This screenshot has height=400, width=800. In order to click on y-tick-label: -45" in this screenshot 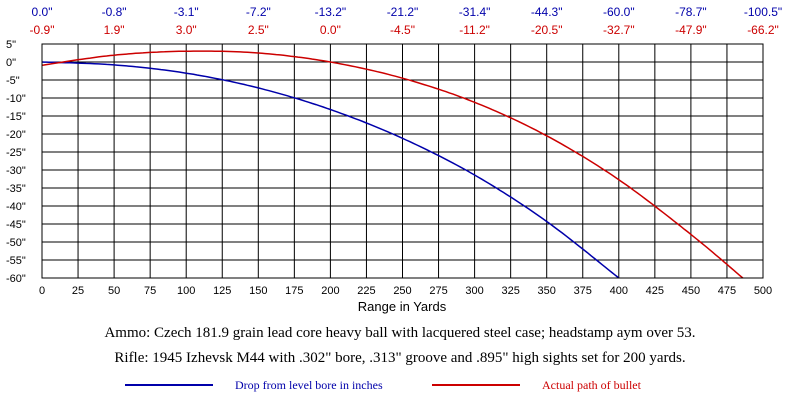, I will do `click(16, 225)`.